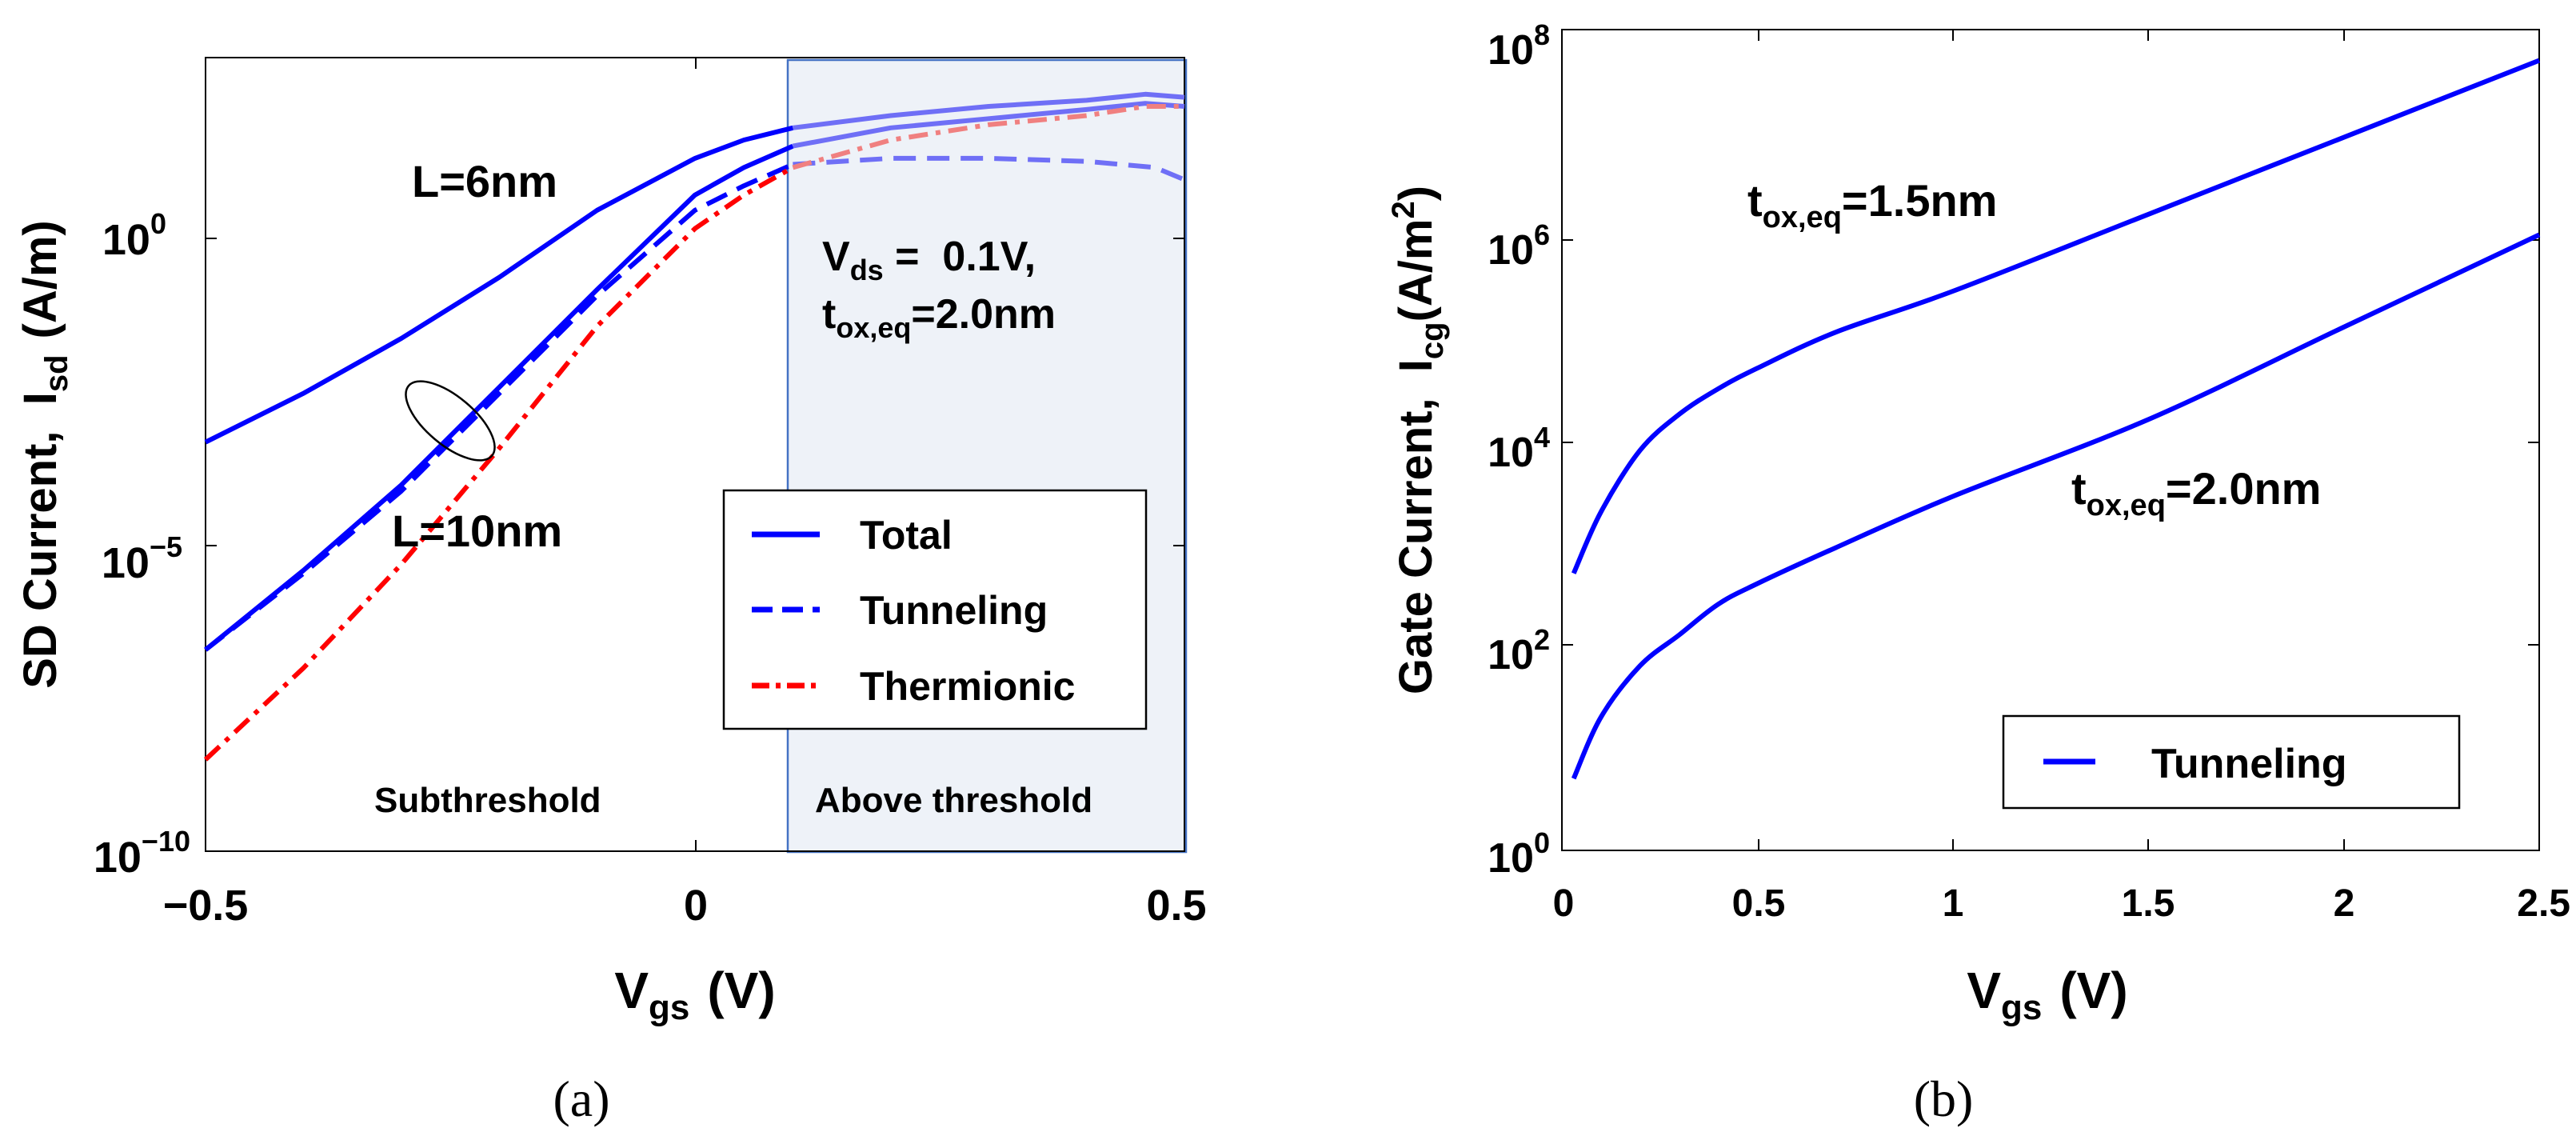  I want to click on annotation-l10nm: L=10nm, so click(477, 531).